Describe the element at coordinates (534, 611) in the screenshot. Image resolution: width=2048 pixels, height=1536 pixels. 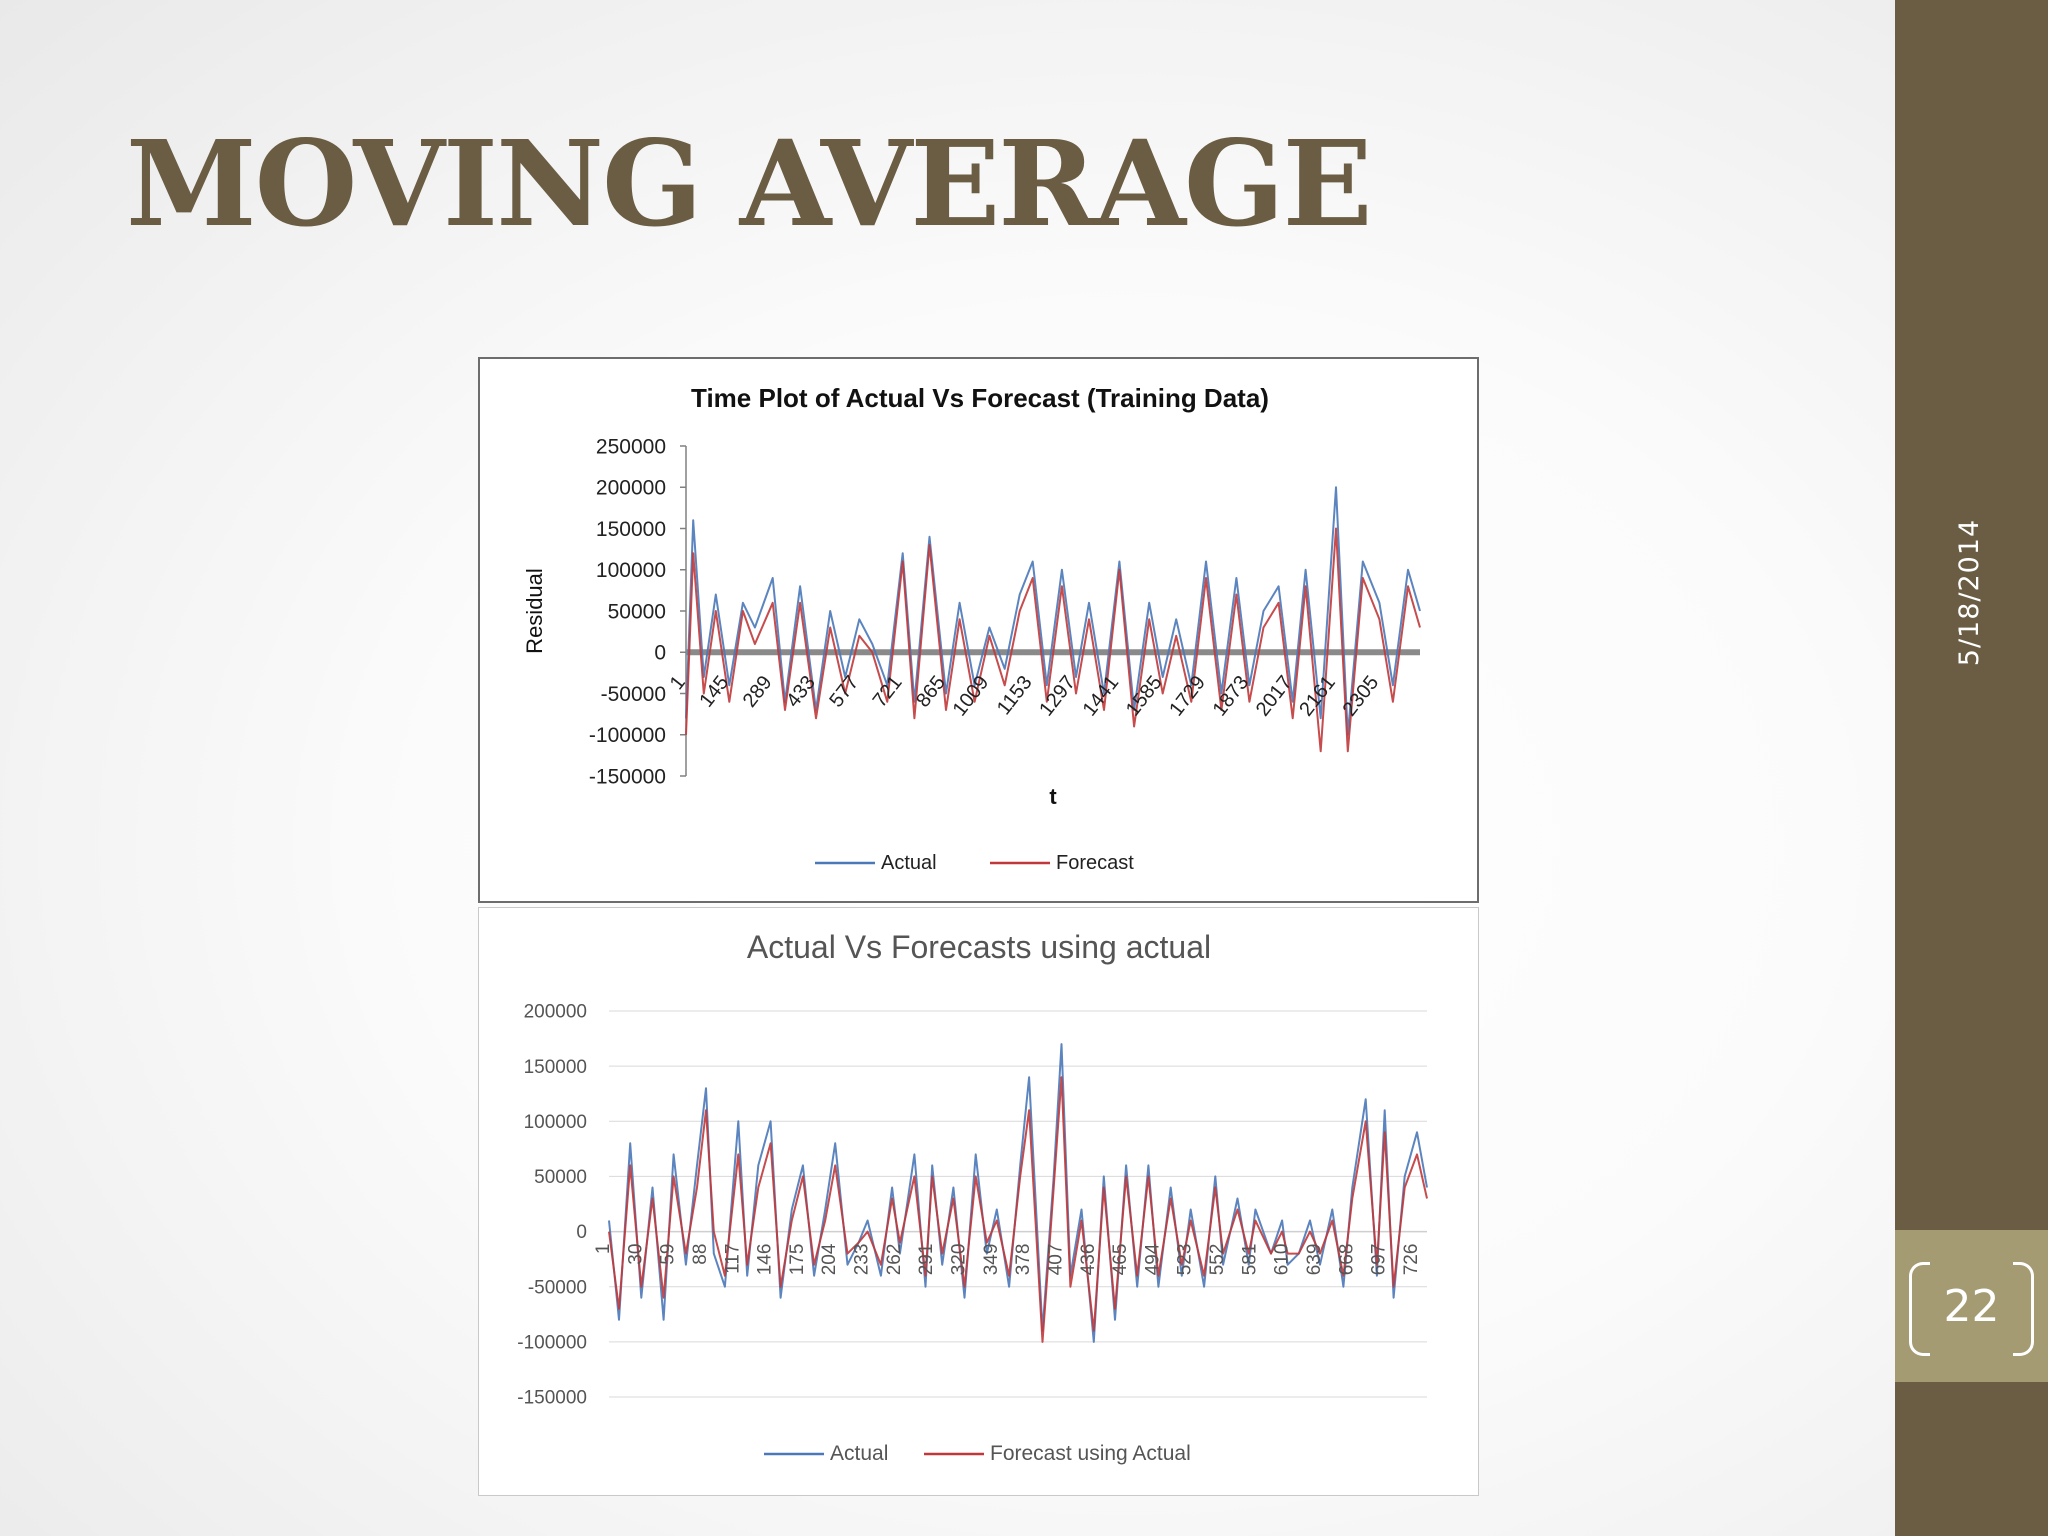
I see `y-axis-label: Residual` at that location.